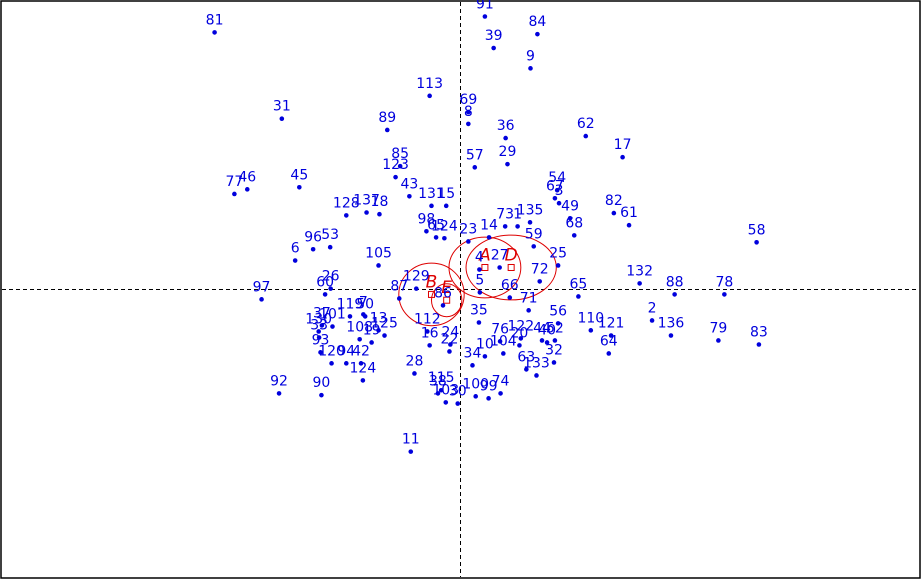 The height and width of the screenshot is (584, 921). What do you see at coordinates (299, 175) in the screenshot?
I see `point-label-45-19: 45` at bounding box center [299, 175].